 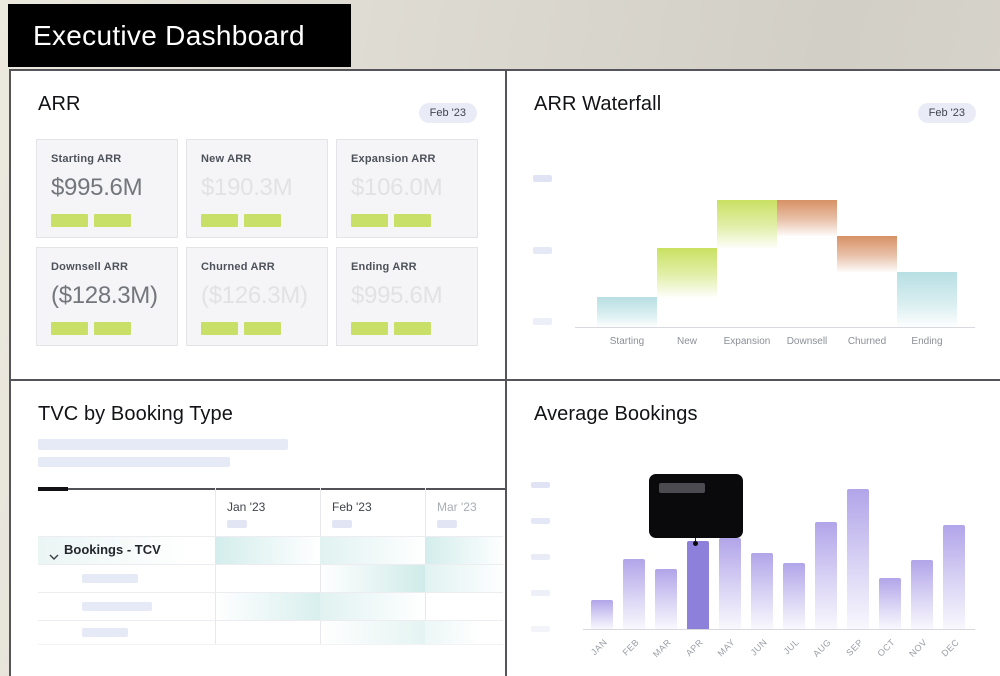 What do you see at coordinates (246, 507) in the screenshot?
I see `column-header: Jan '23` at bounding box center [246, 507].